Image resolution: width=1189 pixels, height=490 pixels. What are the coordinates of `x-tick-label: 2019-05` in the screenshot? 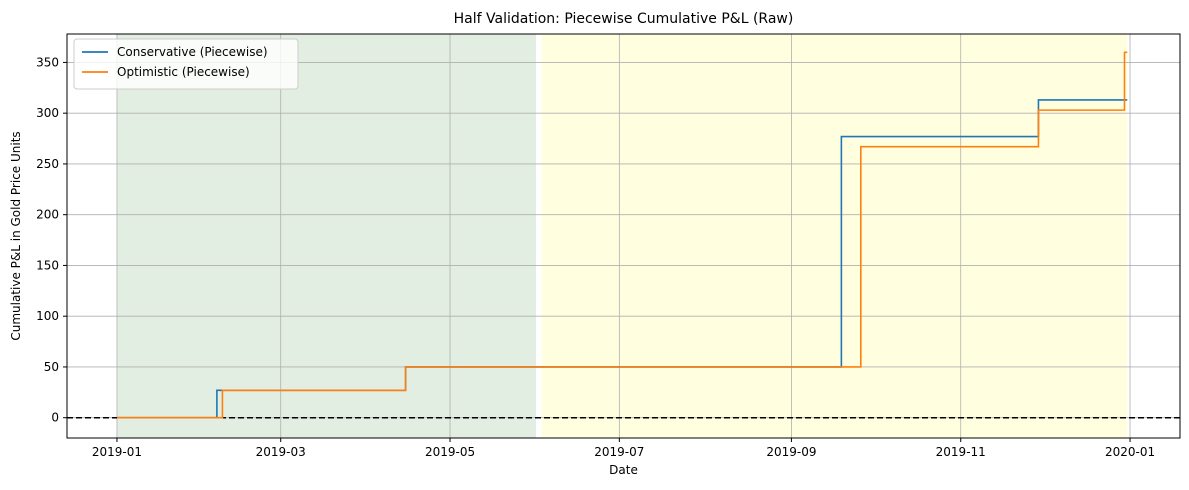 It's located at (450, 452).